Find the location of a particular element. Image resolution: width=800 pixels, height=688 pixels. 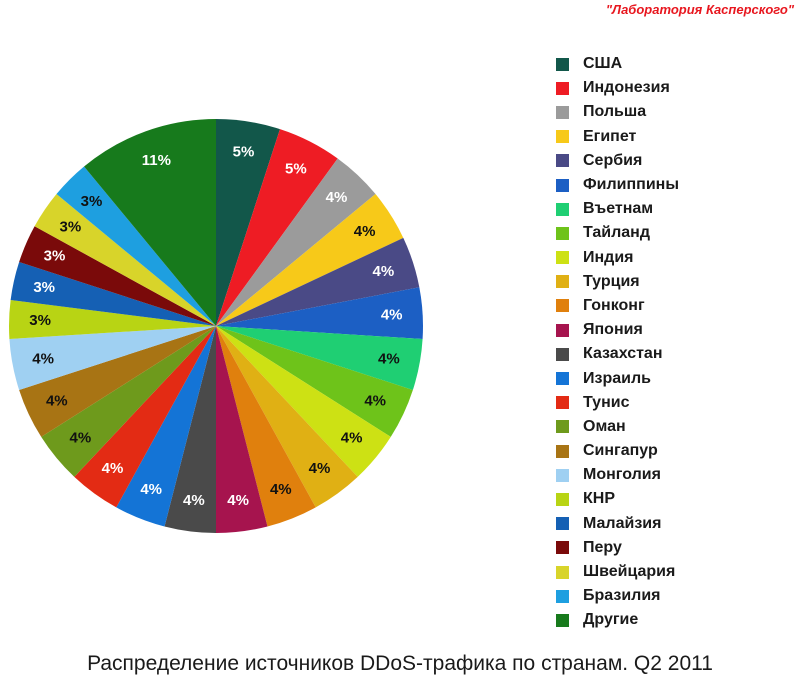

legend-item-3: Египет is located at coordinates (676, 137).